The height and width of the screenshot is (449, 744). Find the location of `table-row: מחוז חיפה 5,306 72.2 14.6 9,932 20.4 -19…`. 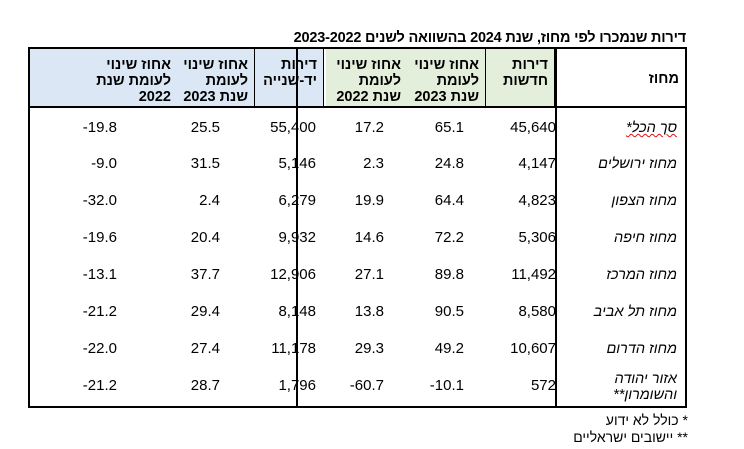

table-row: מחוז חיפה 5,306 72.2 14.6 9,932 20.4 -19… is located at coordinates (357, 238).